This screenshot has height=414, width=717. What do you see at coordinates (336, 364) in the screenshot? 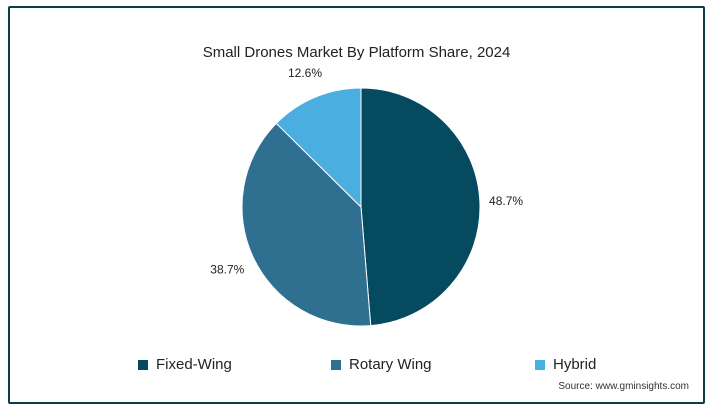
I see `legend-swatch-rotary-wing` at bounding box center [336, 364].